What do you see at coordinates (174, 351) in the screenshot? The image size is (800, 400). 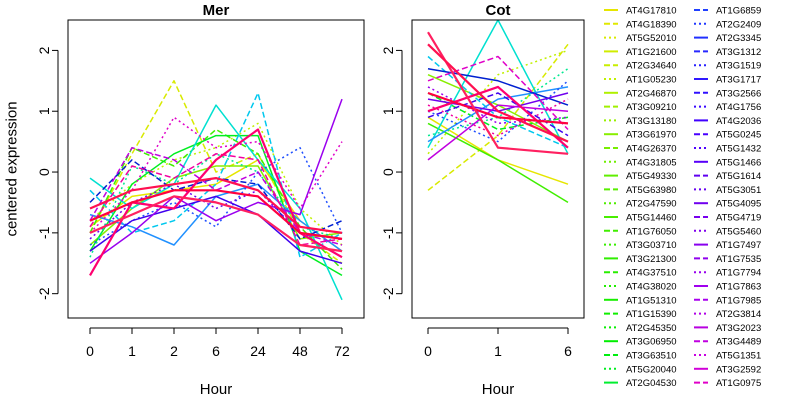 I see `x-tick-label: 2` at bounding box center [174, 351].